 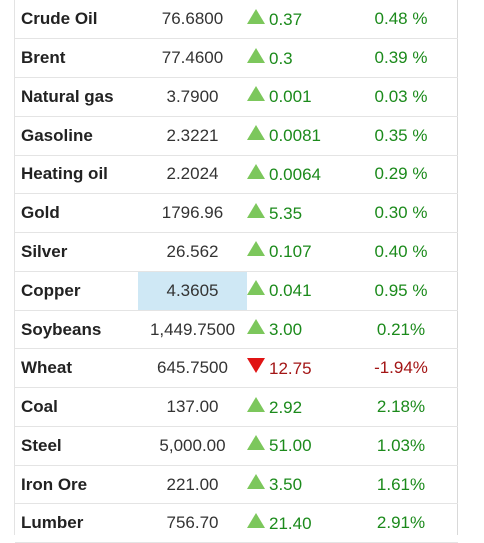 I want to click on commodity-price: 756.70, so click(x=192, y=523).